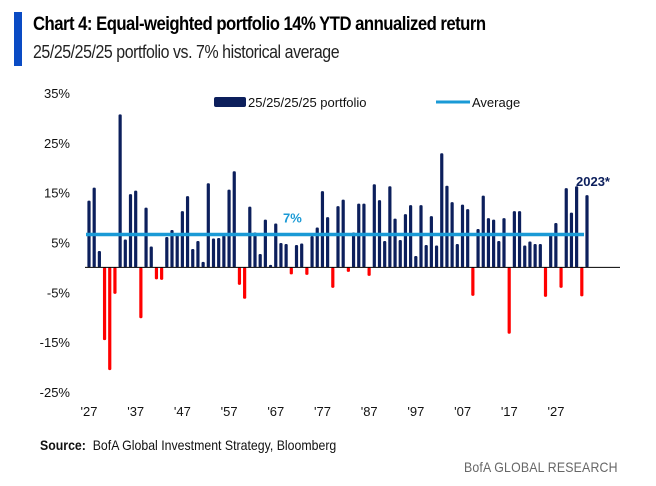  What do you see at coordinates (291, 271) in the screenshot?
I see `bar-1966` at bounding box center [291, 271].